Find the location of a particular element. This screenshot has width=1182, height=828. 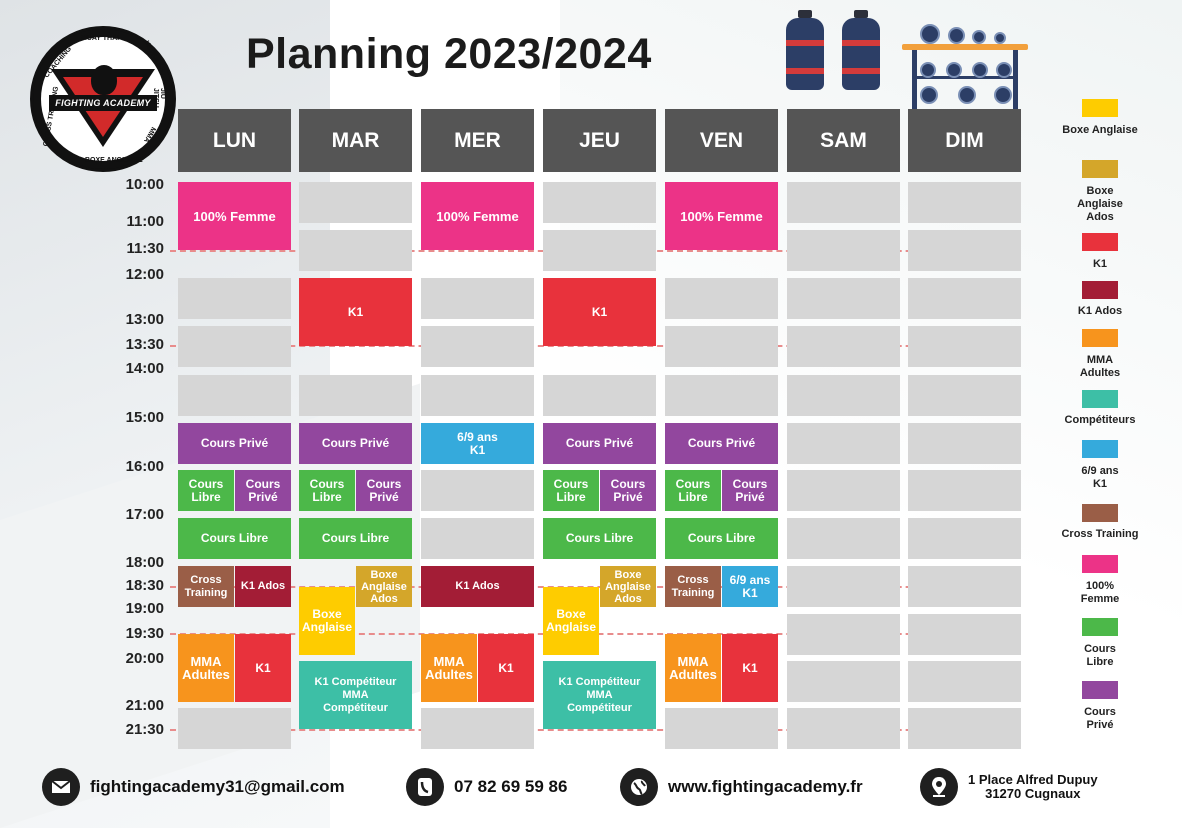

globe-icon is located at coordinates (639, 787).